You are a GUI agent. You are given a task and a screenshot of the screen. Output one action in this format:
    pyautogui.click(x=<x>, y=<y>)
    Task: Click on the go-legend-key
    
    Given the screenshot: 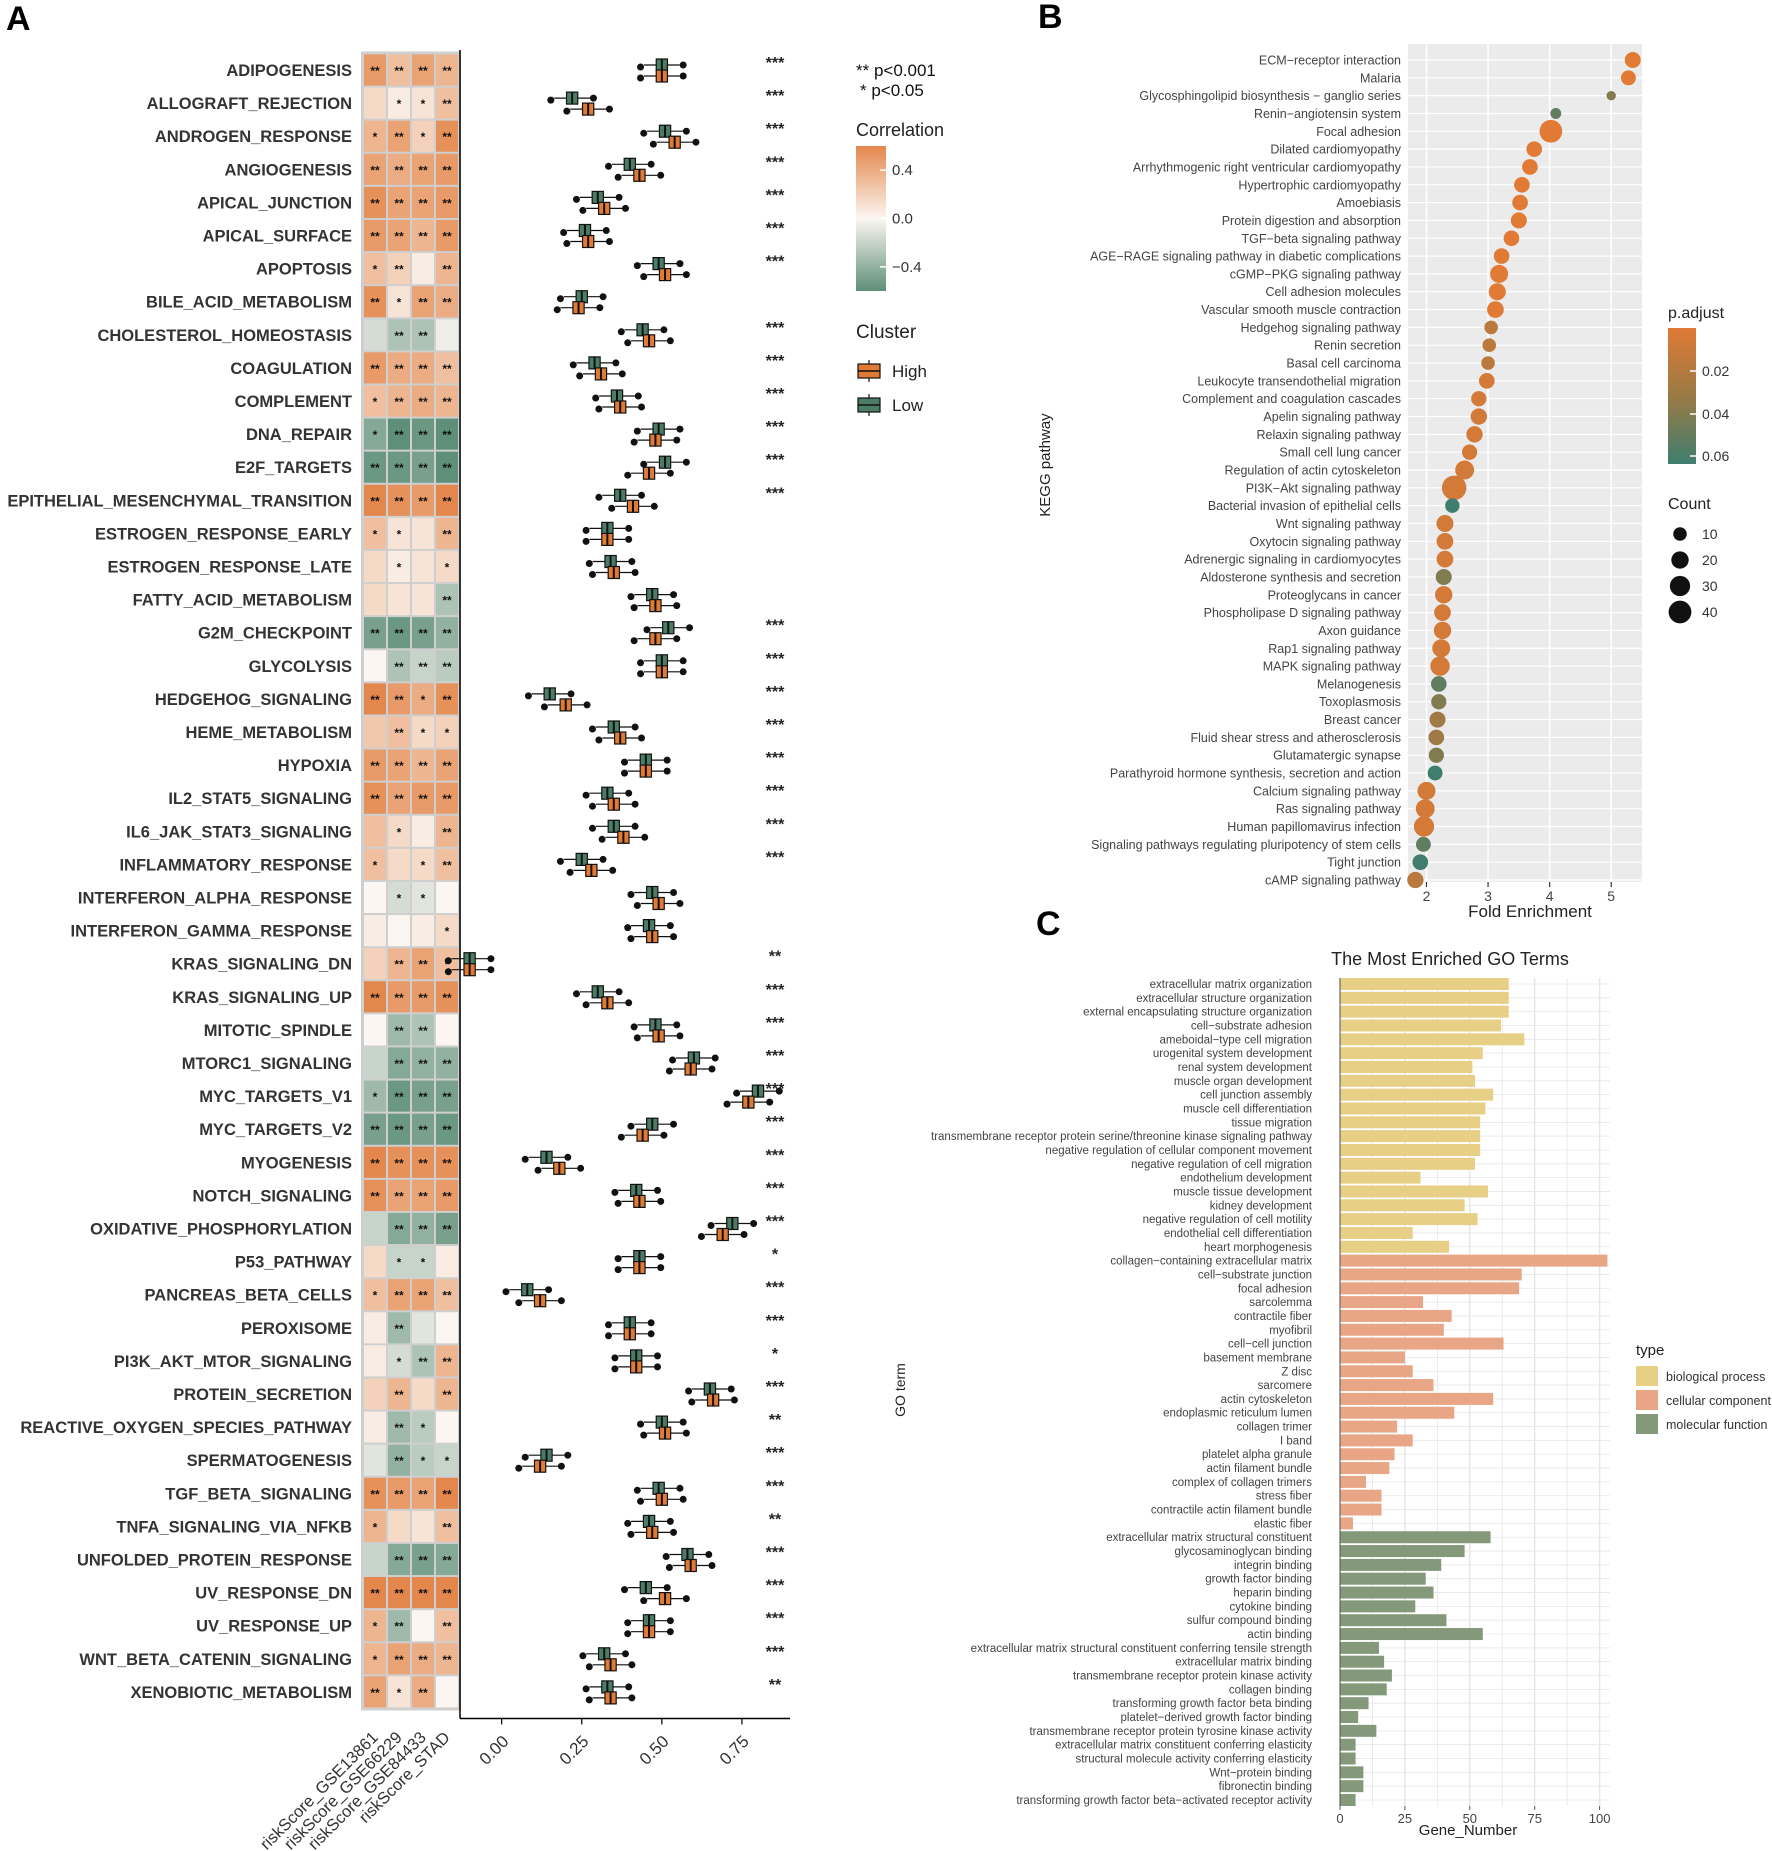 What is the action you would take?
    pyautogui.click(x=1647, y=1424)
    